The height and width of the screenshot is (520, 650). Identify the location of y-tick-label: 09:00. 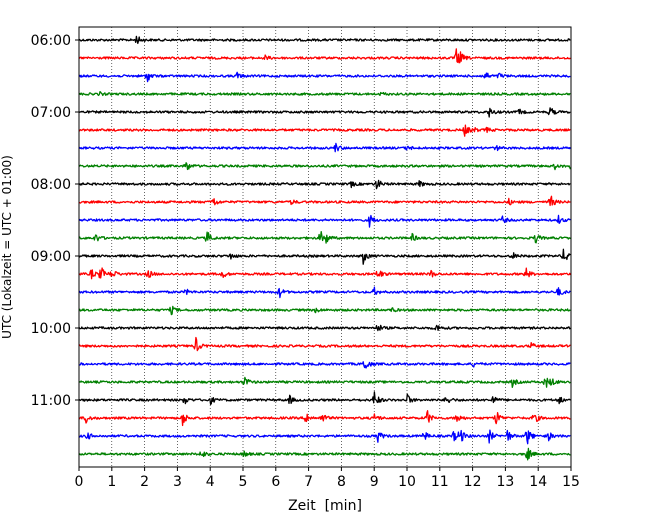
(51, 257).